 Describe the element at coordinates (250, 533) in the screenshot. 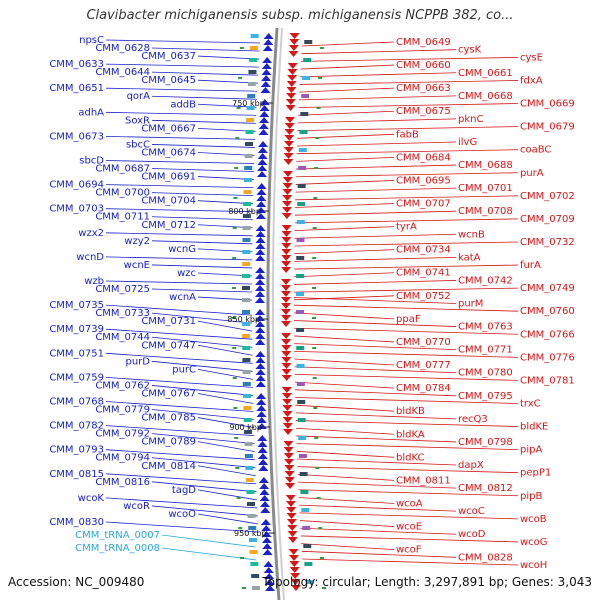

I see `tick-label: 950 kbp` at that location.